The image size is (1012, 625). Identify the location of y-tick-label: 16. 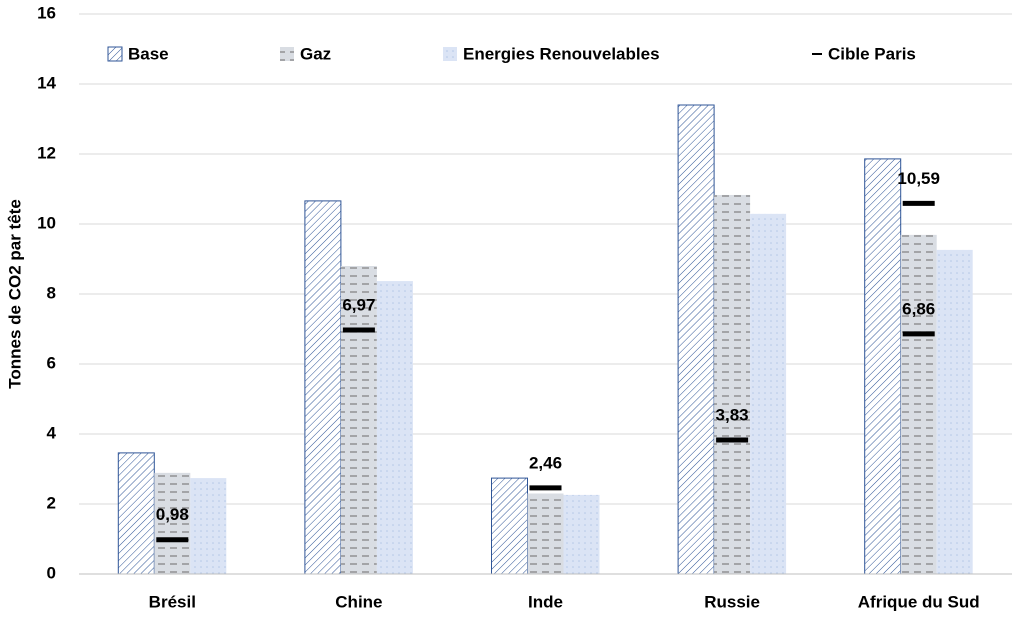
(46, 12).